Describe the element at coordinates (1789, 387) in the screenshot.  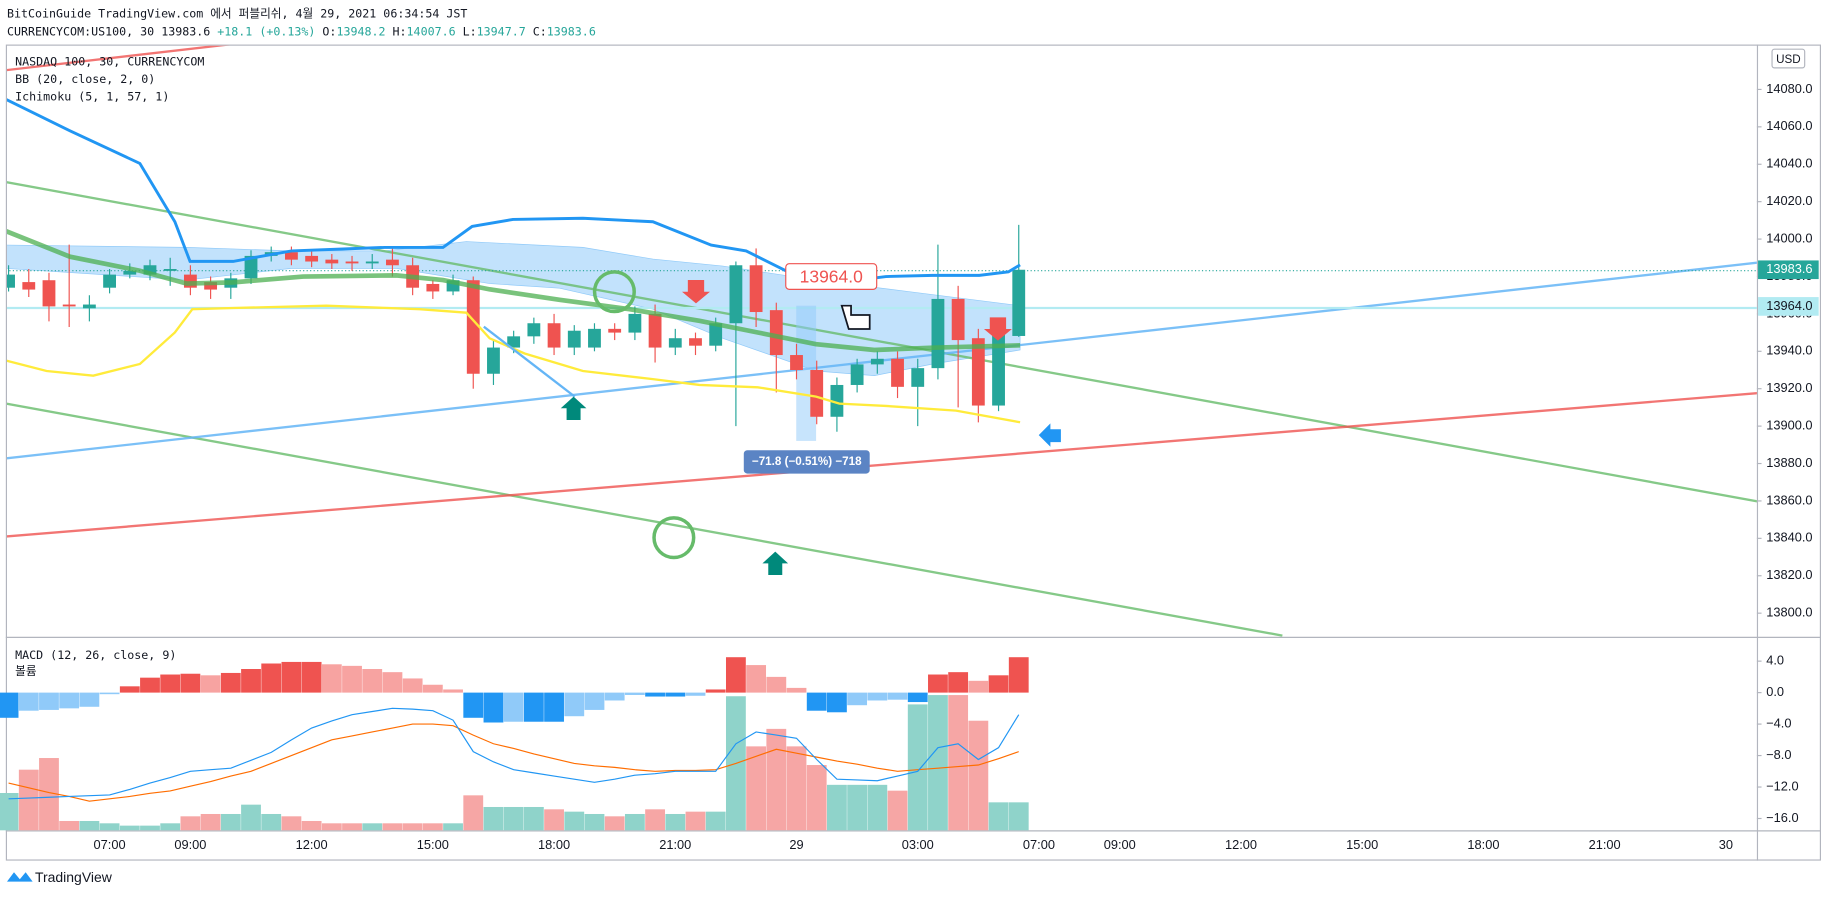
I see `y-tick-label: 13920.0` at that location.